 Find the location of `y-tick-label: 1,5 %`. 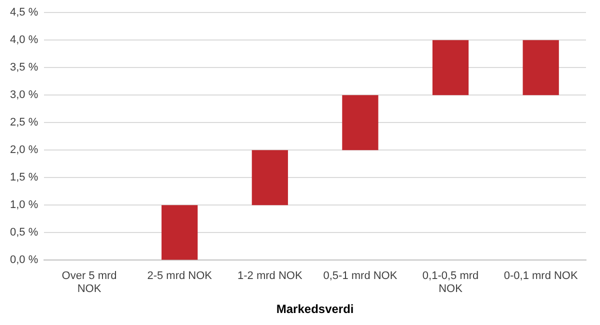

y-tick-label: 1,5 % is located at coordinates (24, 178).